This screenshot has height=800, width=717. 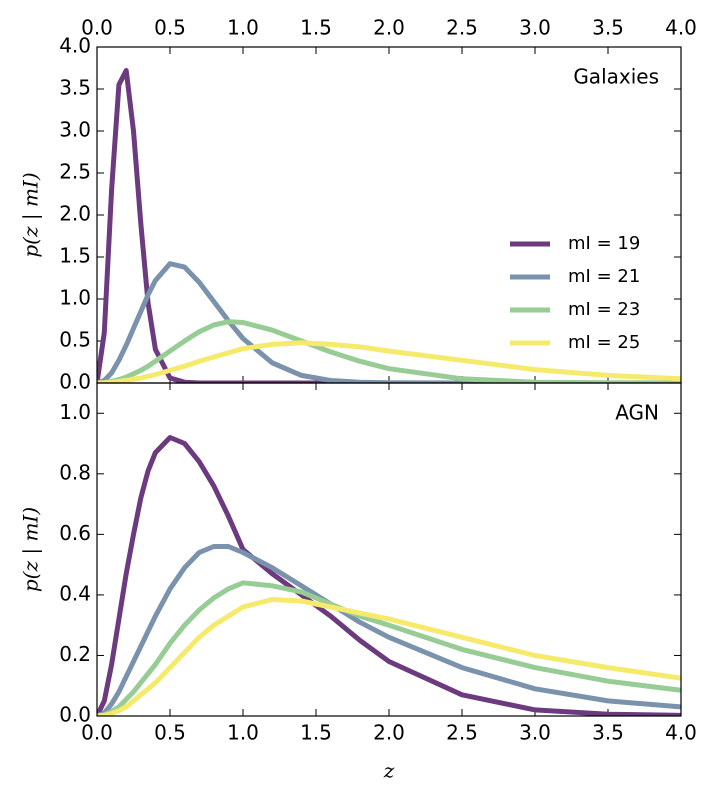 I want to click on y-tick-label: 2.0, so click(x=75, y=214).